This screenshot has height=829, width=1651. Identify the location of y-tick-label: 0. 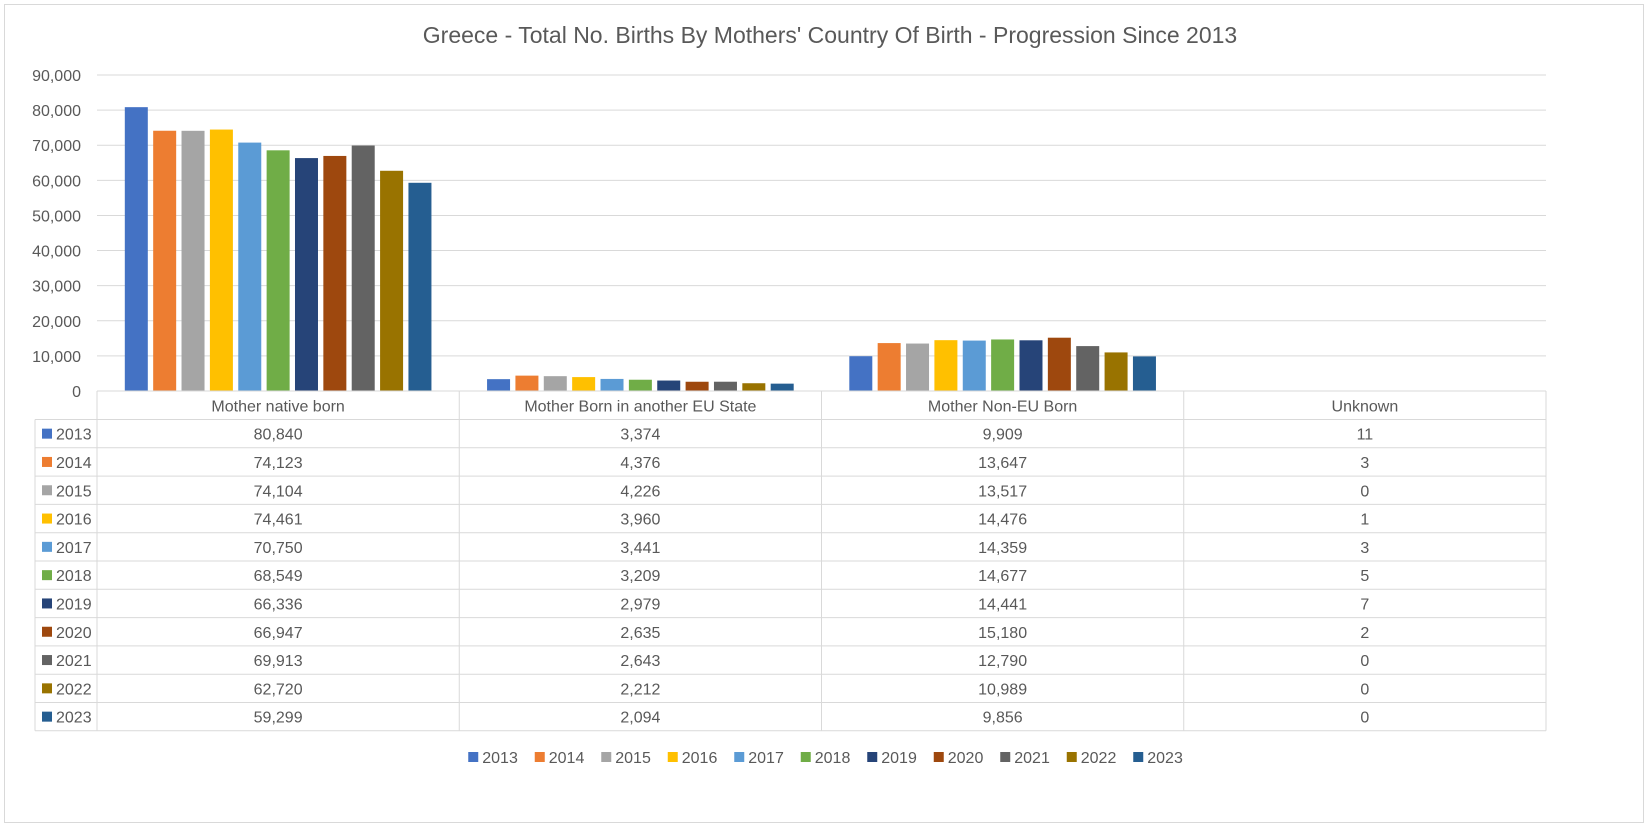
(76, 392).